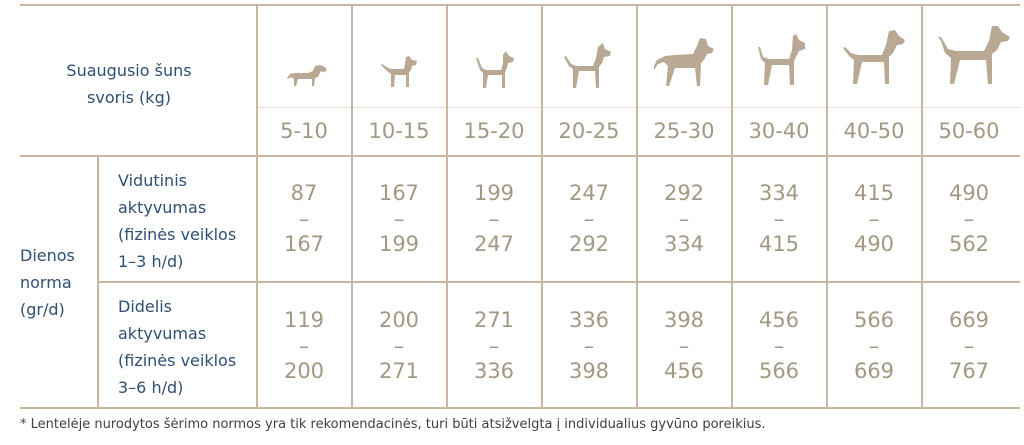 The image size is (1024, 445). Describe the element at coordinates (589, 320) in the screenshot. I see `value-from: 336` at that location.